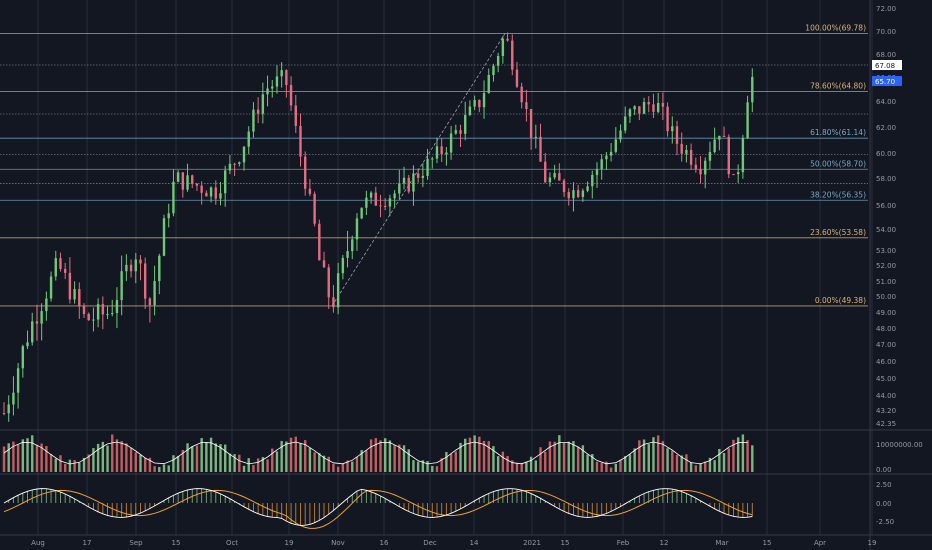  What do you see at coordinates (474, 543) in the screenshot?
I see `time-axis-tick: 14` at bounding box center [474, 543].